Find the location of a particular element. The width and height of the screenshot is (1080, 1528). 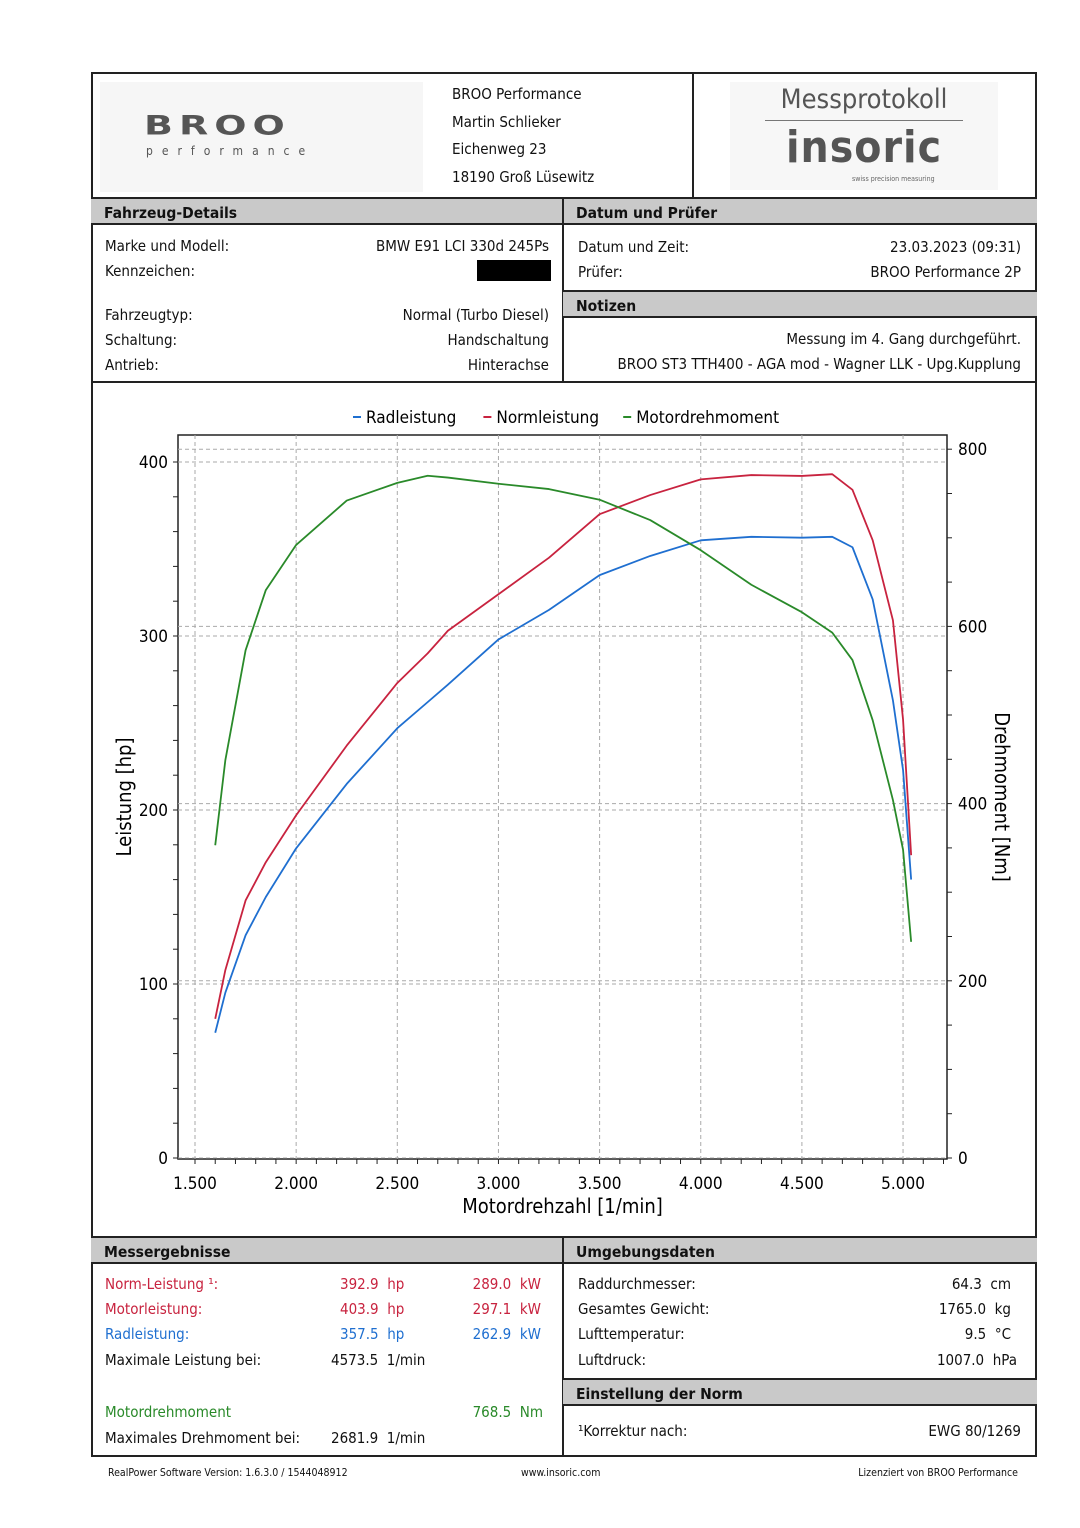

y2-tick-label: 200 is located at coordinates (972, 982).